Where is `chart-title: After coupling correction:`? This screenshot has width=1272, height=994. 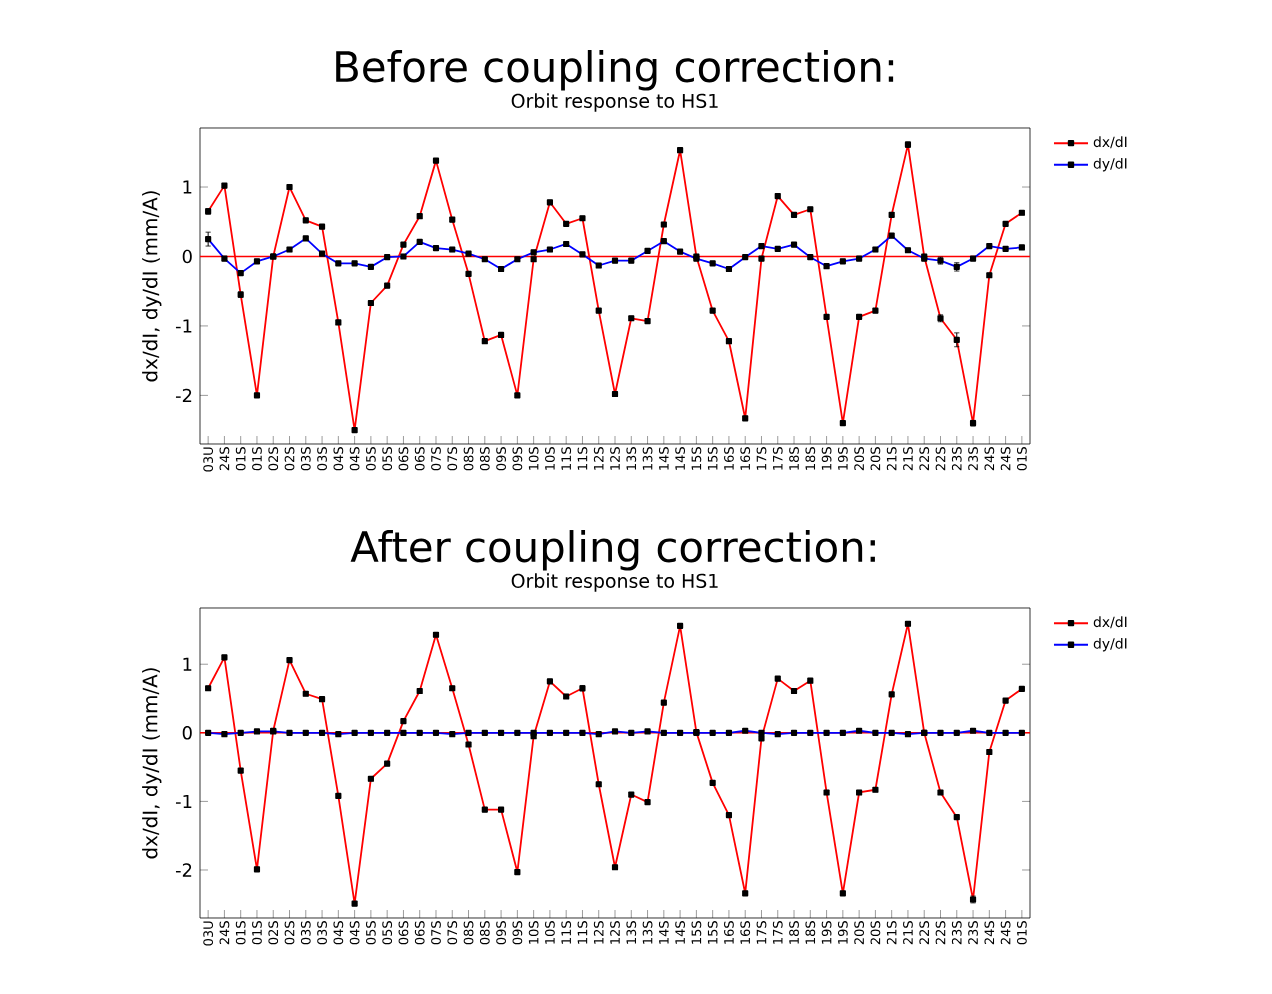 chart-title: After coupling correction: is located at coordinates (612, 550).